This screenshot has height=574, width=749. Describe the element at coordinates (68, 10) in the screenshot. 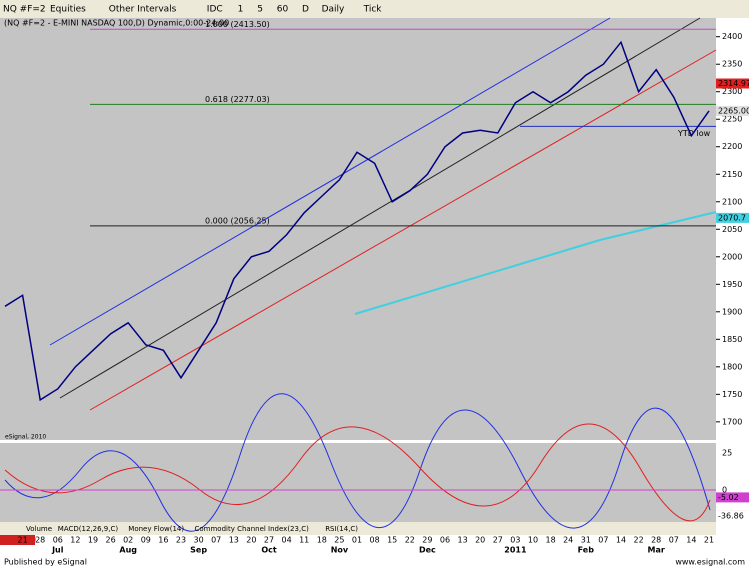

I see `toolbar-item: Equities` at that location.